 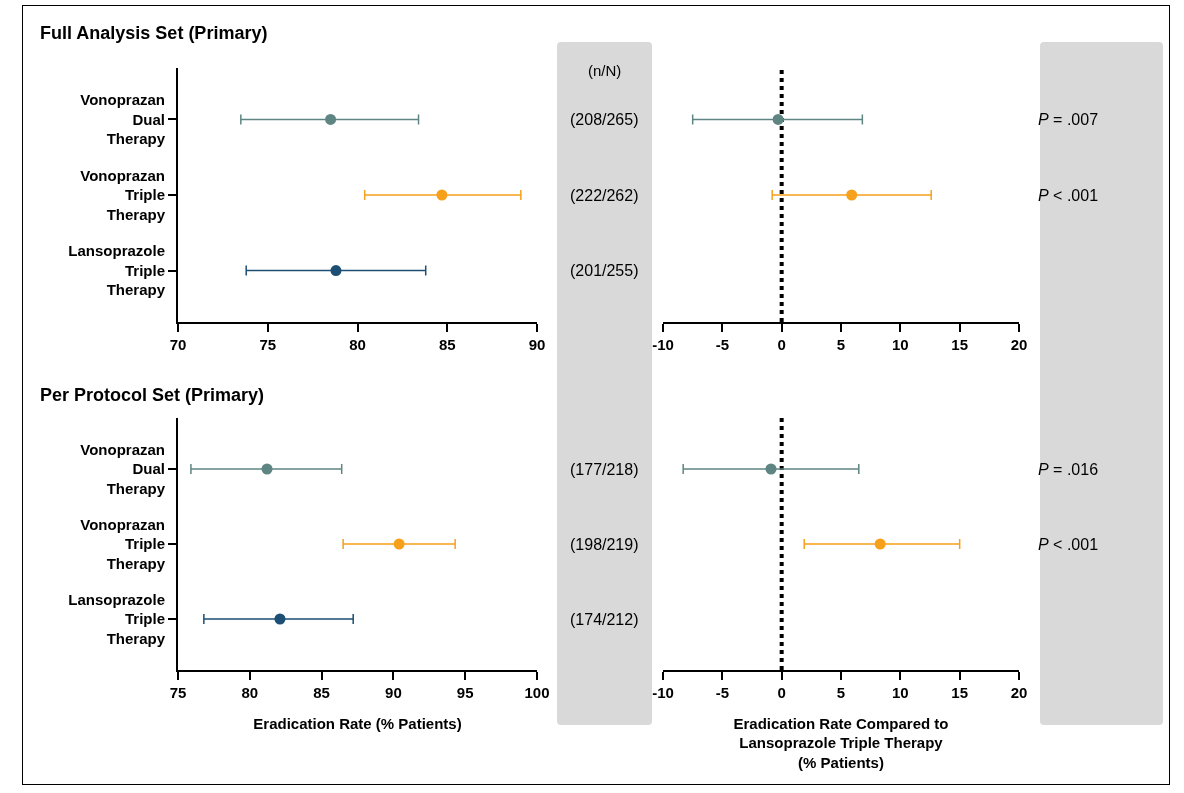 I want to click on text: P = .016, so click(x=1068, y=469).